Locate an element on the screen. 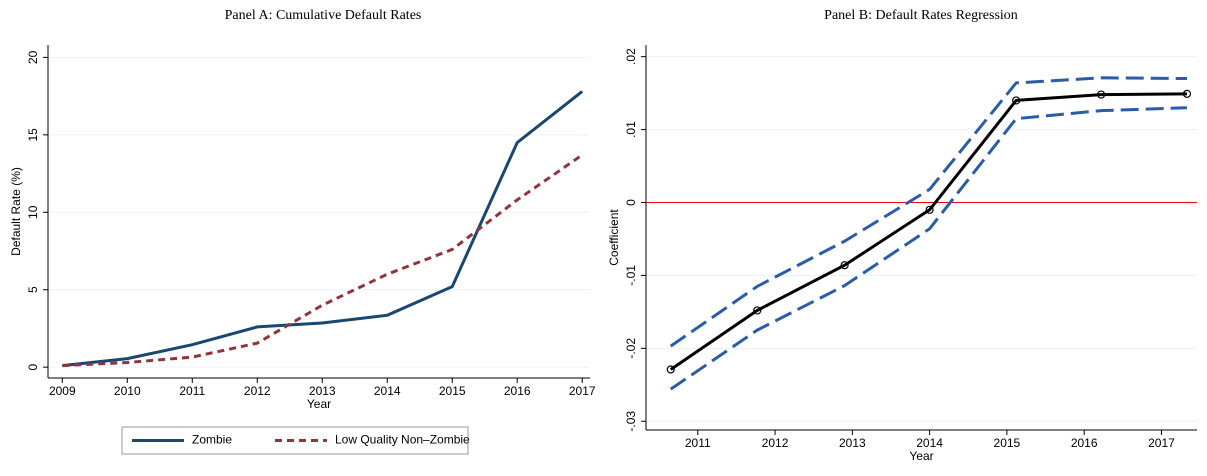 This screenshot has width=1207, height=476. y-tick-label: 10 is located at coordinates (33, 212).